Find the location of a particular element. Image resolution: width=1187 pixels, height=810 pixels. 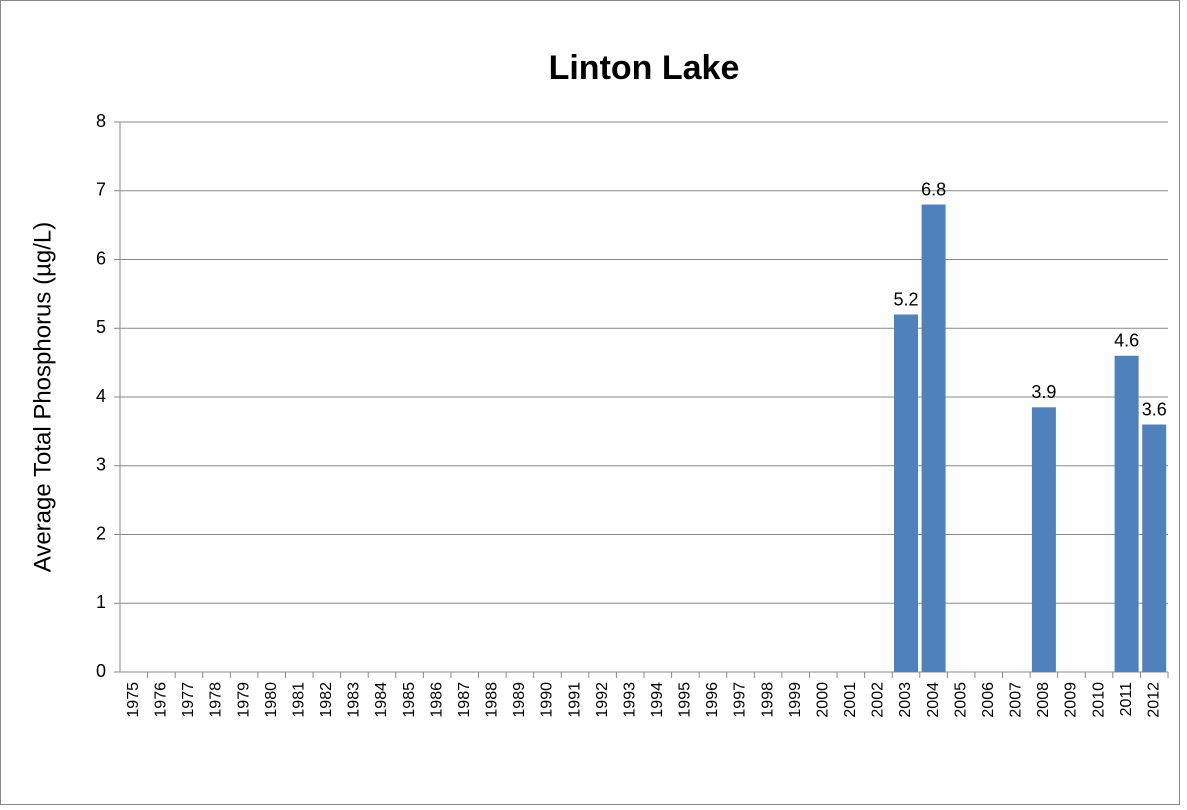

x-tick-label: 2012 is located at coordinates (1153, 700).